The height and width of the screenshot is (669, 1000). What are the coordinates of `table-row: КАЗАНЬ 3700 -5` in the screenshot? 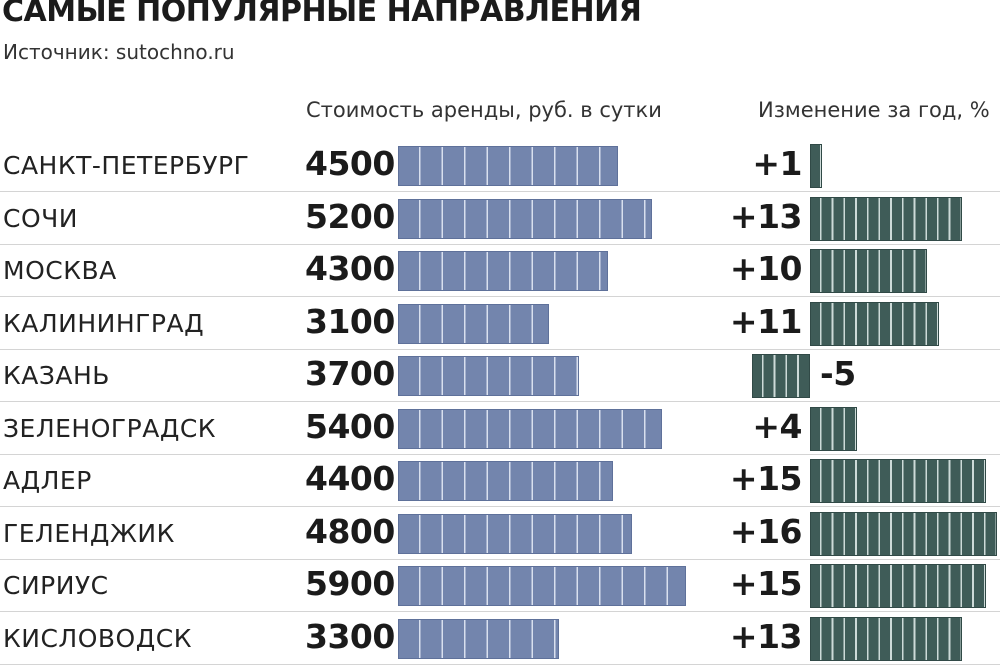 It's located at (500, 376).